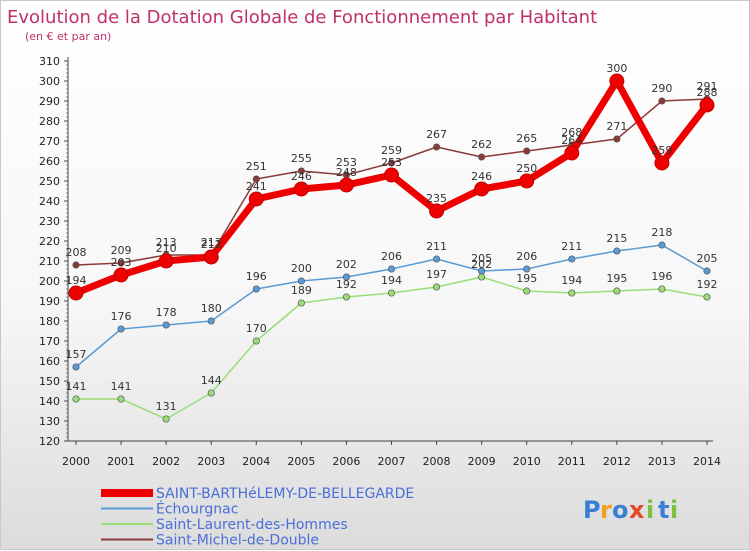 This screenshot has height=551, width=750. I want to click on legend-label: Saint-Laurent-des-Hommes, so click(252, 525).